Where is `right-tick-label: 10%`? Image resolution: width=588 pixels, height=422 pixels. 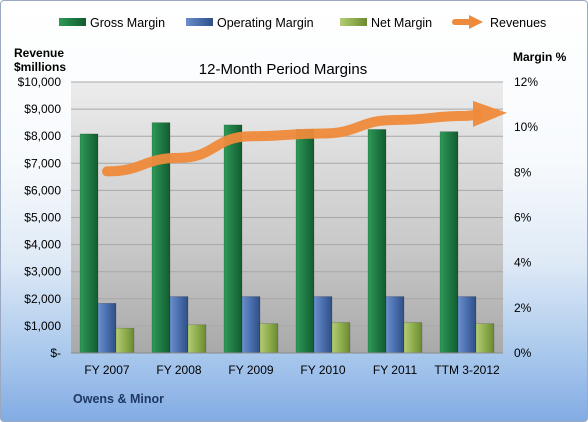 right-tick-label: 10% is located at coordinates (526, 127).